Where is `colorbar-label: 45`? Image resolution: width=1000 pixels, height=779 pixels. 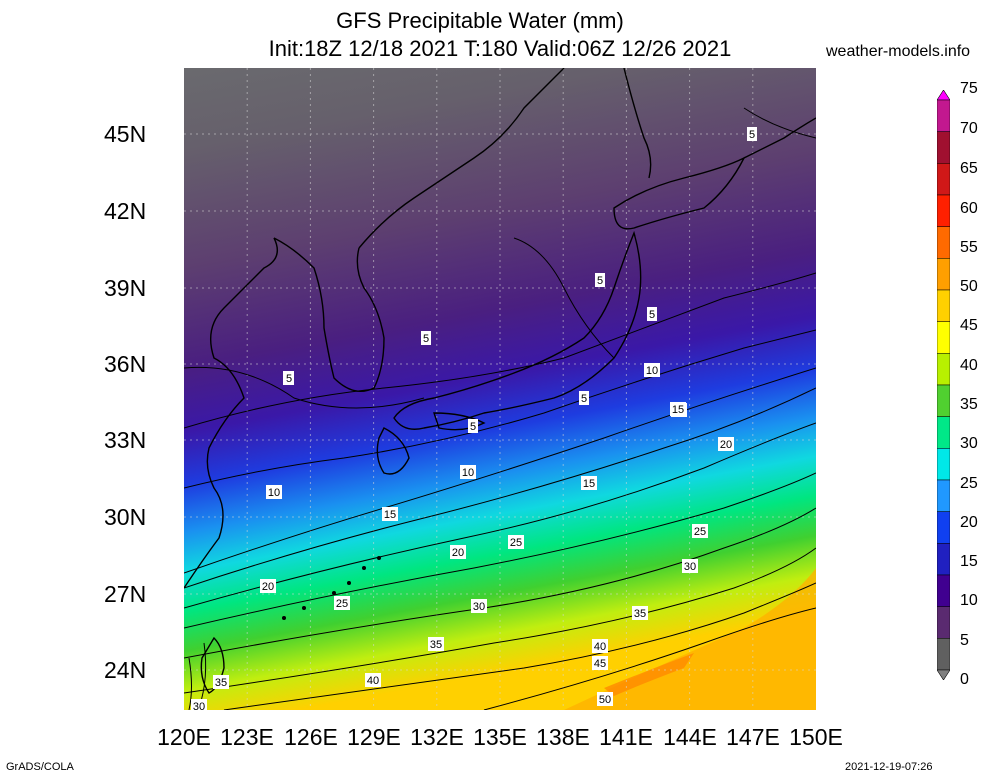
colorbar-label: 45 is located at coordinates (969, 325).